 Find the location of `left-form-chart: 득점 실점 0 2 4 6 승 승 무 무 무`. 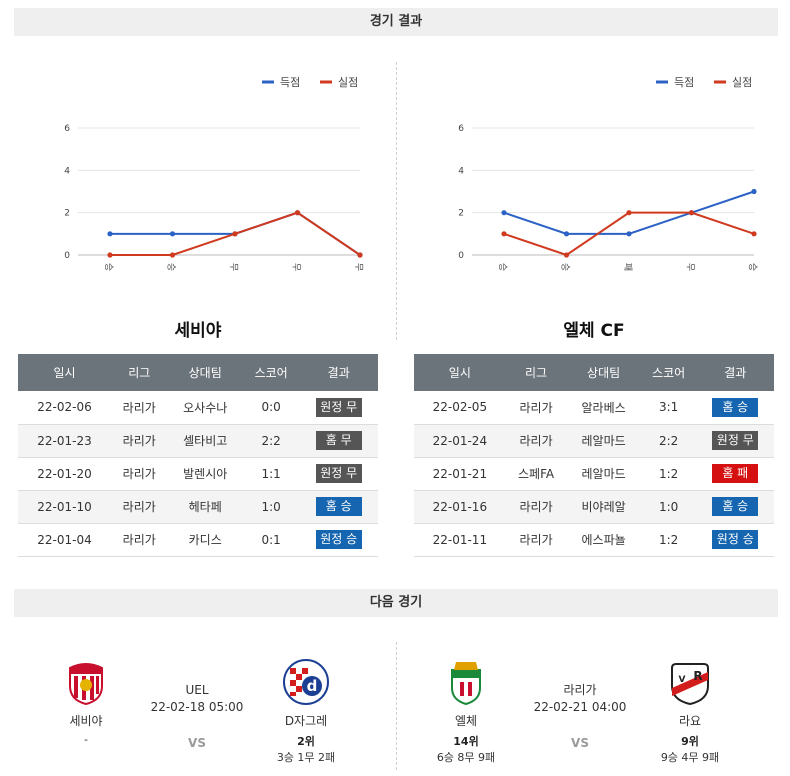

left-form-chart: 득점 실점 0 2 4 6 승 승 무 무 무 is located at coordinates (214, 173).